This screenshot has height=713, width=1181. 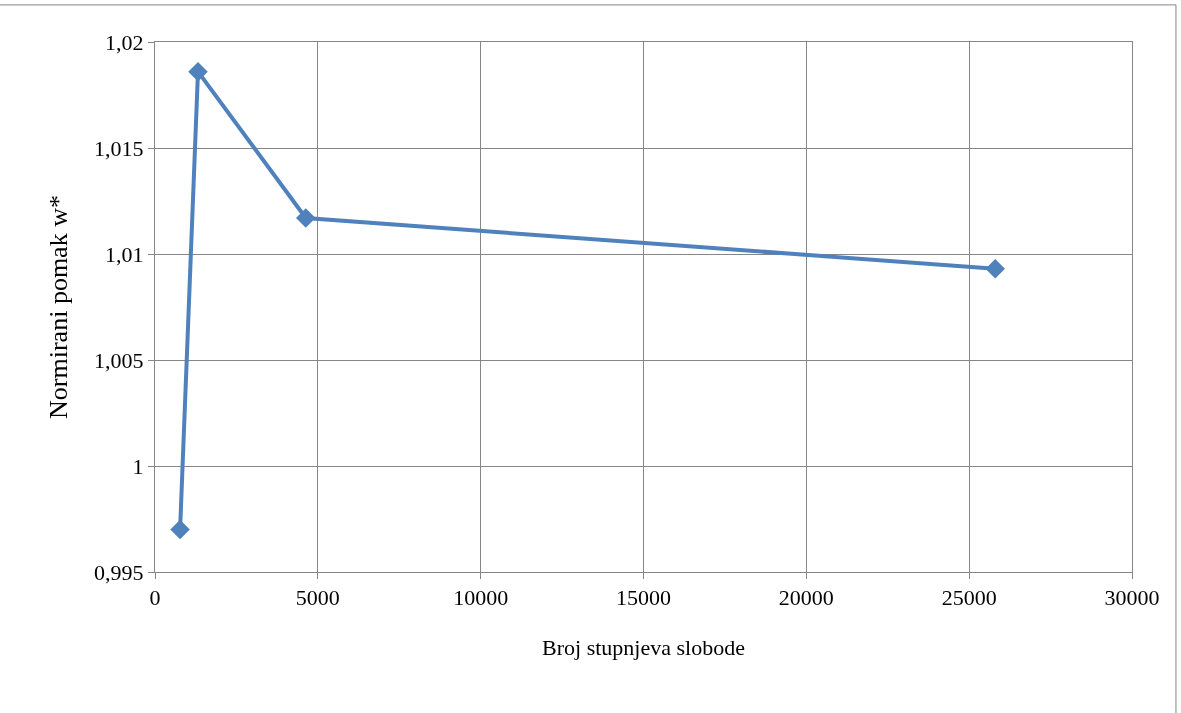 I want to click on x-tick-label: 5000, so click(x=317, y=598).